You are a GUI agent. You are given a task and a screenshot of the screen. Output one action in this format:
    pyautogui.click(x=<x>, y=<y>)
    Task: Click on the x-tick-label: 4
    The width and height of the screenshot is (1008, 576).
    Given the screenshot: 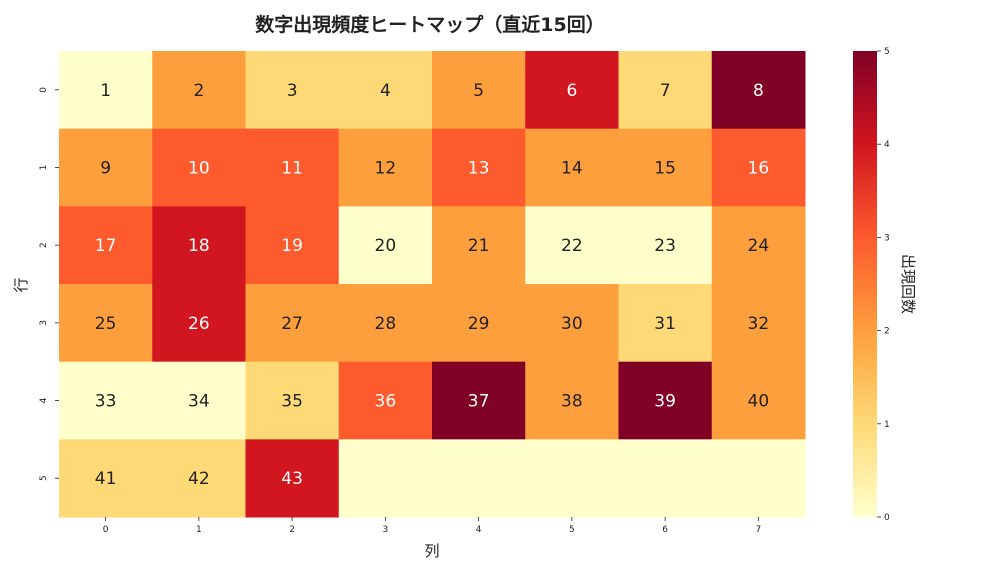 What is the action you would take?
    pyautogui.click(x=479, y=530)
    